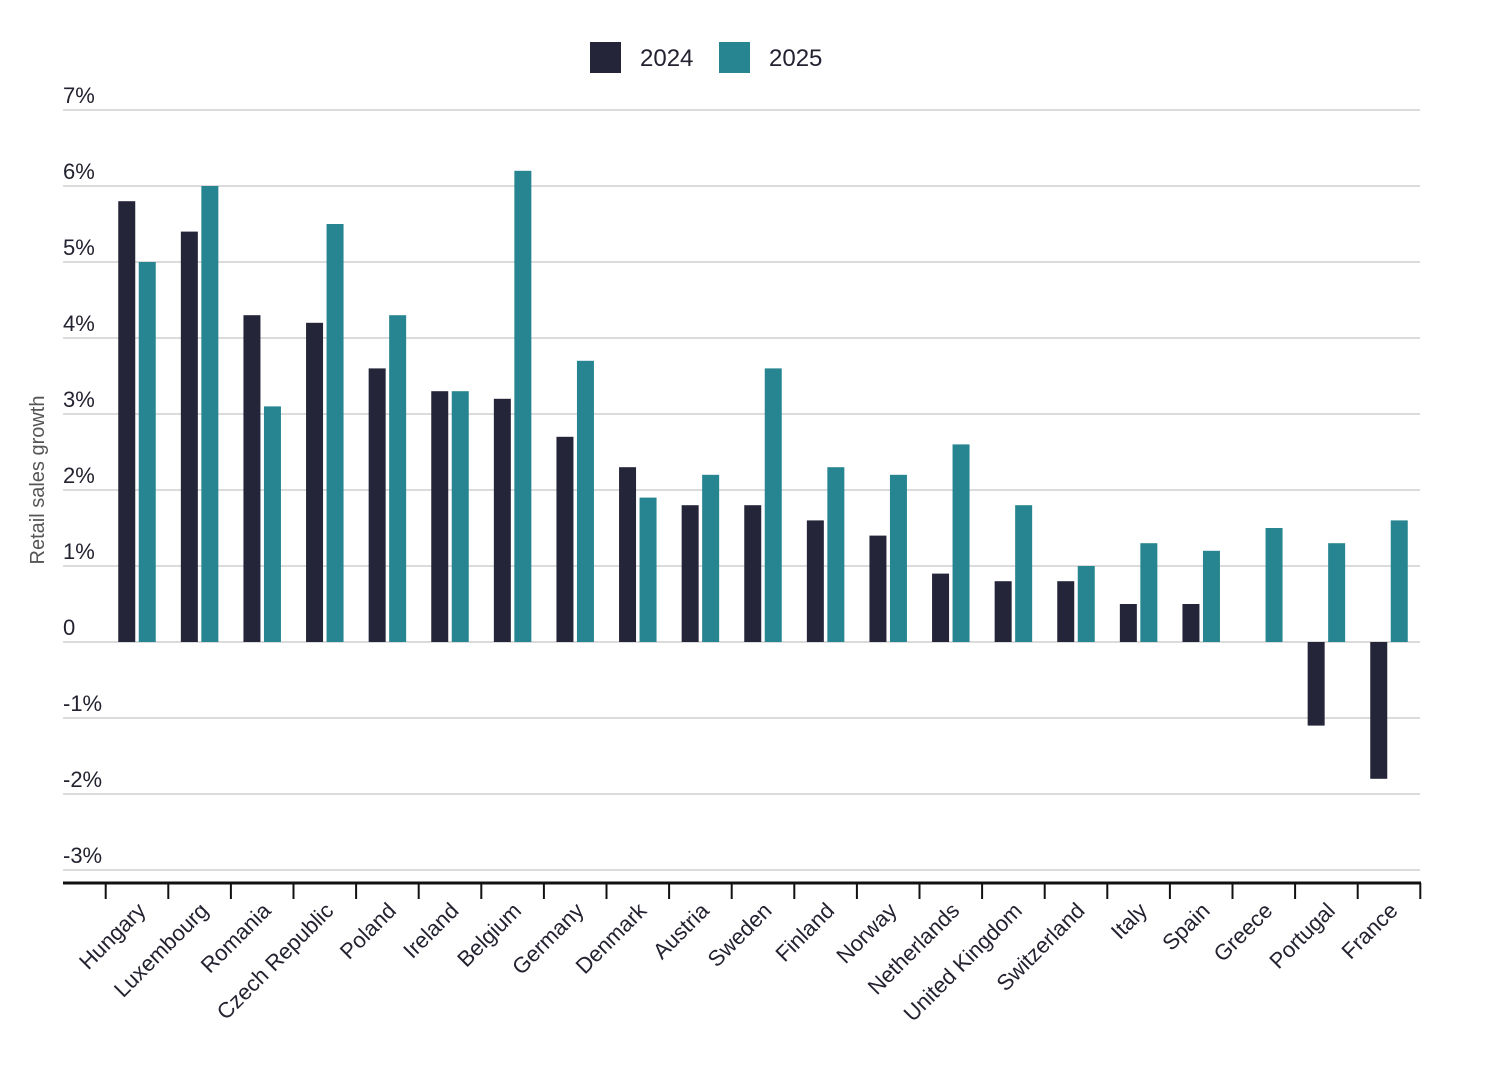 Image resolution: width=1486 pixels, height=1079 pixels. I want to click on bar-2024-portugal, so click(1316, 684).